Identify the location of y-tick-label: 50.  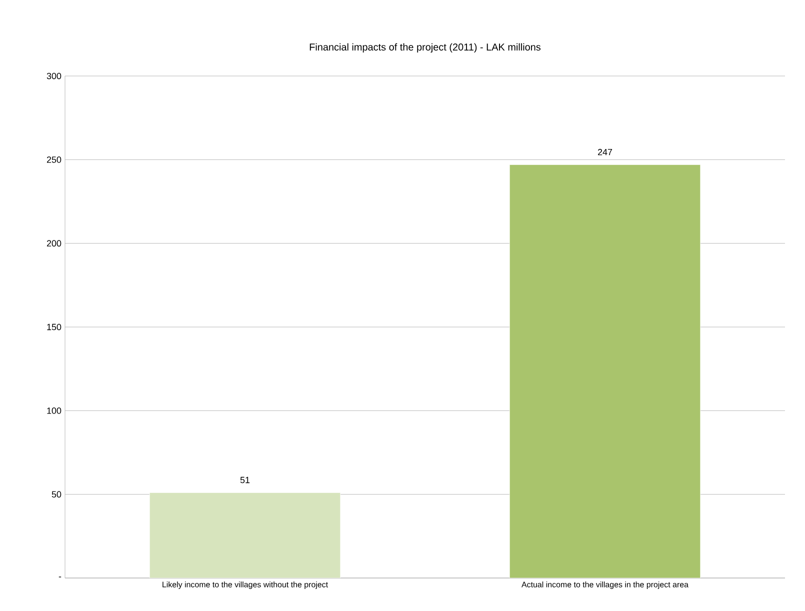
(57, 494).